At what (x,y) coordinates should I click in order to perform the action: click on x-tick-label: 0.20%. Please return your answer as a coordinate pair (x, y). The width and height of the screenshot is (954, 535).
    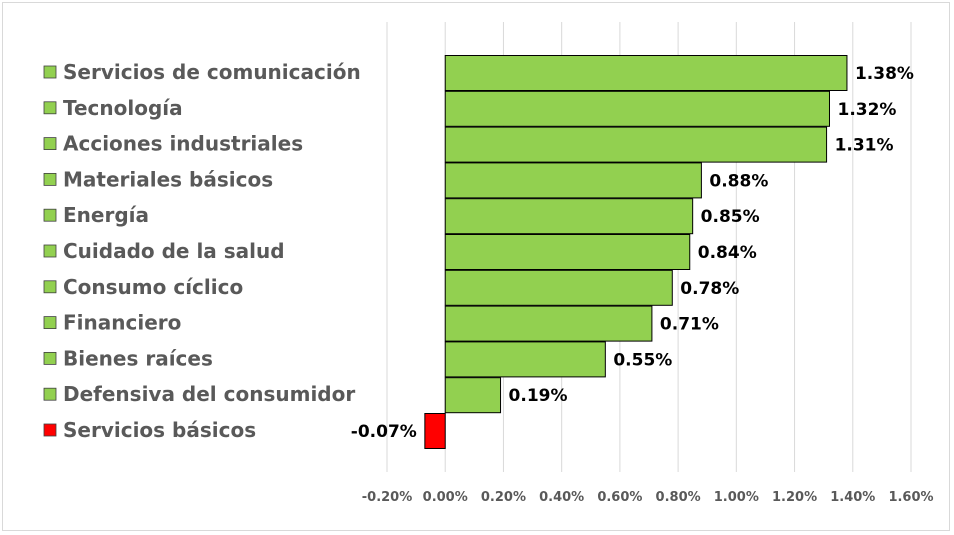
    Looking at the image, I should click on (503, 497).